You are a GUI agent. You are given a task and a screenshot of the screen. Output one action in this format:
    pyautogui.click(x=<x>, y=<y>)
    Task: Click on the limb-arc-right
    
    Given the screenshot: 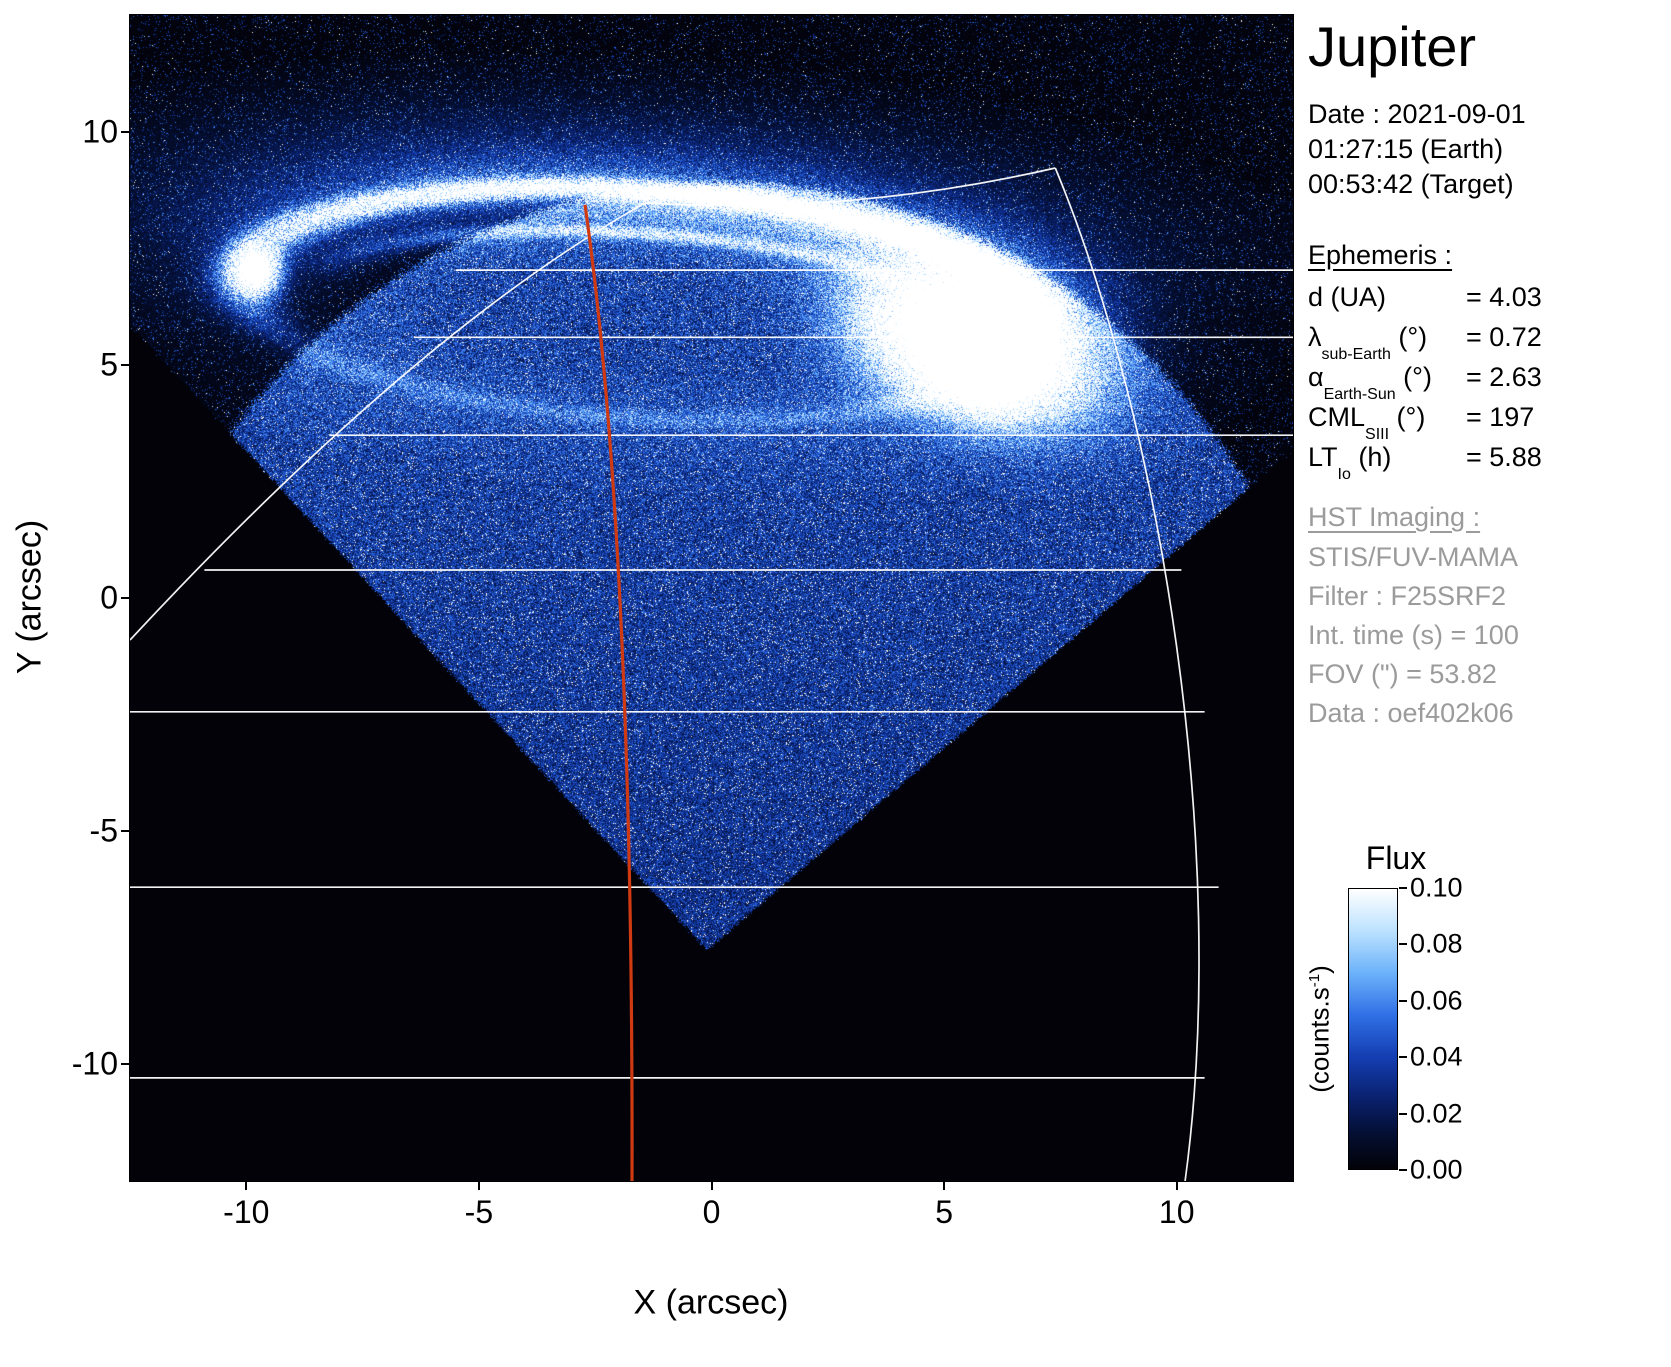 What is the action you would take?
    pyautogui.click(x=1127, y=674)
    